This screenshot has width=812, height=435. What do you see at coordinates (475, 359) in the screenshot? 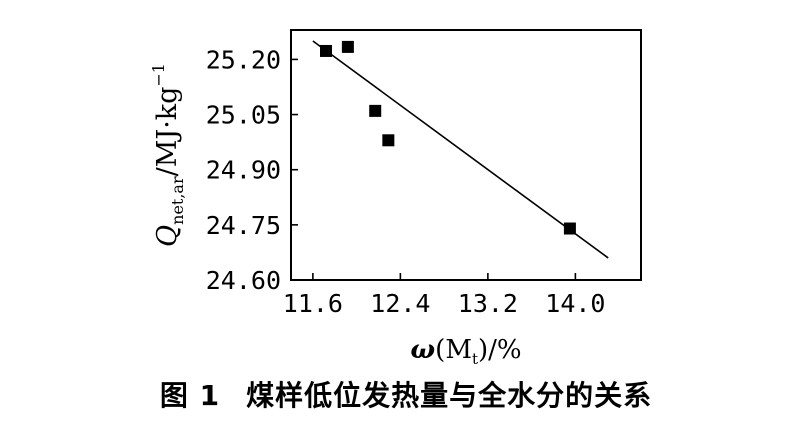
I see `x-axis-title-sub: t` at bounding box center [475, 359].